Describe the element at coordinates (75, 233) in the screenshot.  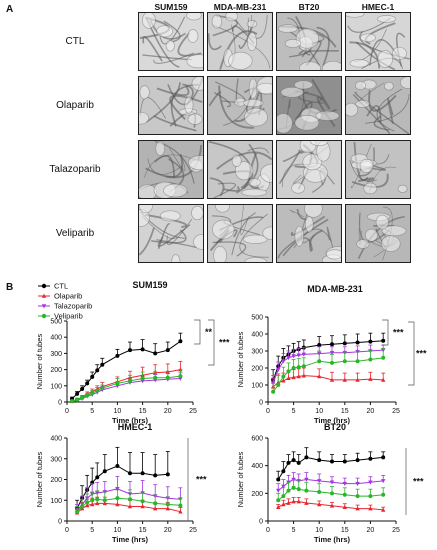
I see `row-label: Veliparib` at that location.